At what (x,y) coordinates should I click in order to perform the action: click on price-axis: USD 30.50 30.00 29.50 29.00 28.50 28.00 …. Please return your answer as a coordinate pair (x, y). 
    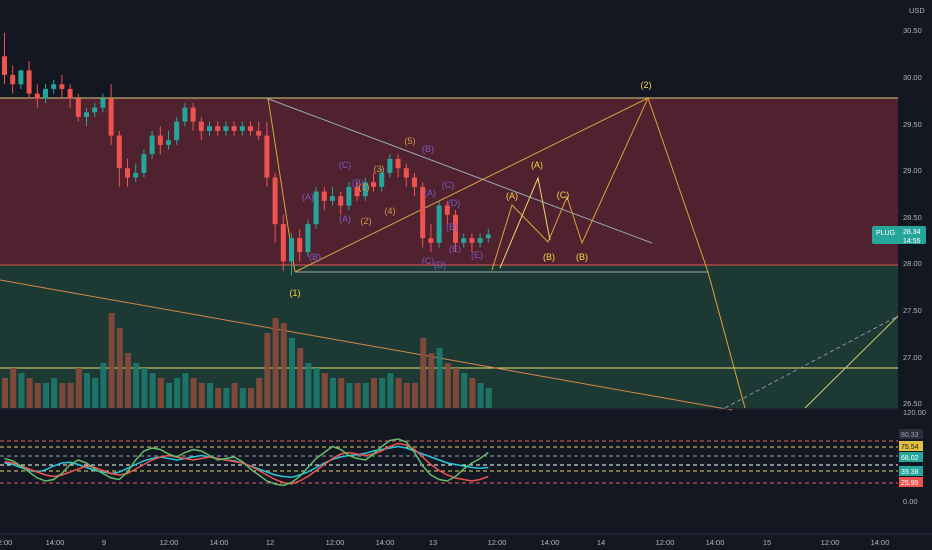
    Looking at the image, I should click on (902, 267).